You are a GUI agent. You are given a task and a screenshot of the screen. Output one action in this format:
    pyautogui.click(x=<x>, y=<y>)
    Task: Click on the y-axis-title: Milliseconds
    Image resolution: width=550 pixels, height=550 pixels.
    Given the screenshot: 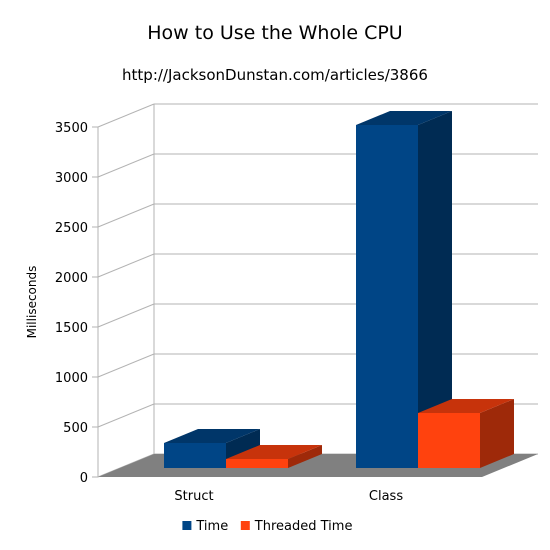 What is the action you would take?
    pyautogui.click(x=32, y=302)
    